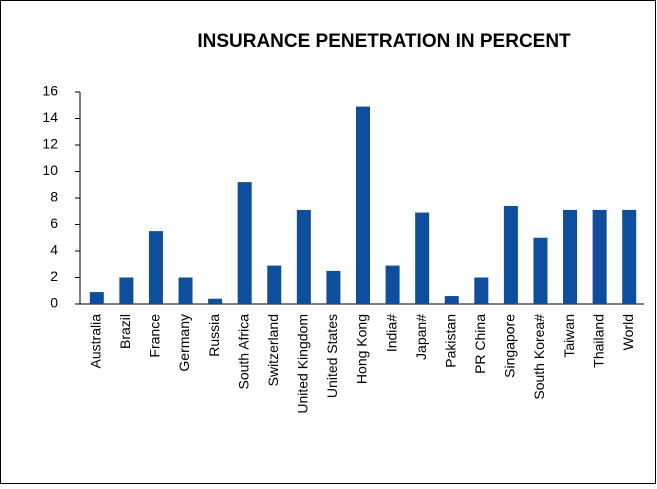 Image resolution: width=657 pixels, height=489 pixels. I want to click on y-tick-label: 0, so click(54, 303).